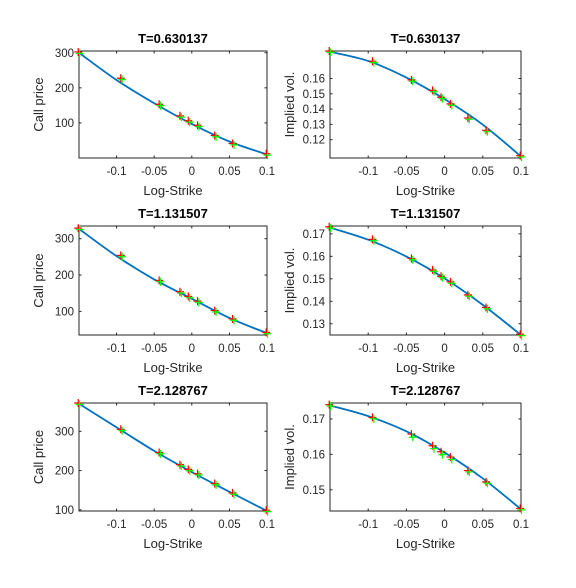 The width and height of the screenshot is (576, 588). I want to click on y-tick-label: 0.12, so click(314, 141).